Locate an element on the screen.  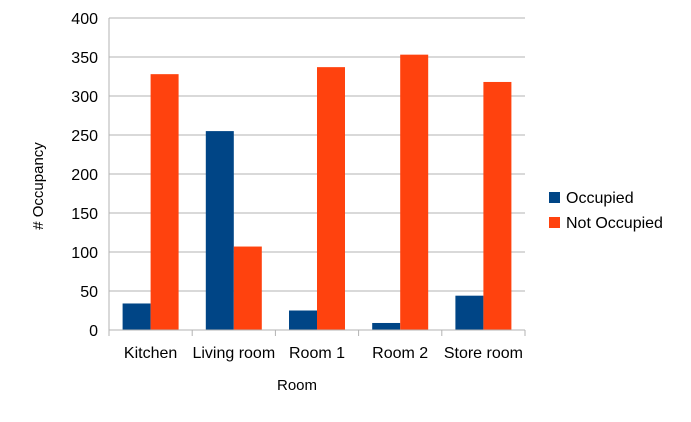
y-tick-label: 350 is located at coordinates (84, 58).